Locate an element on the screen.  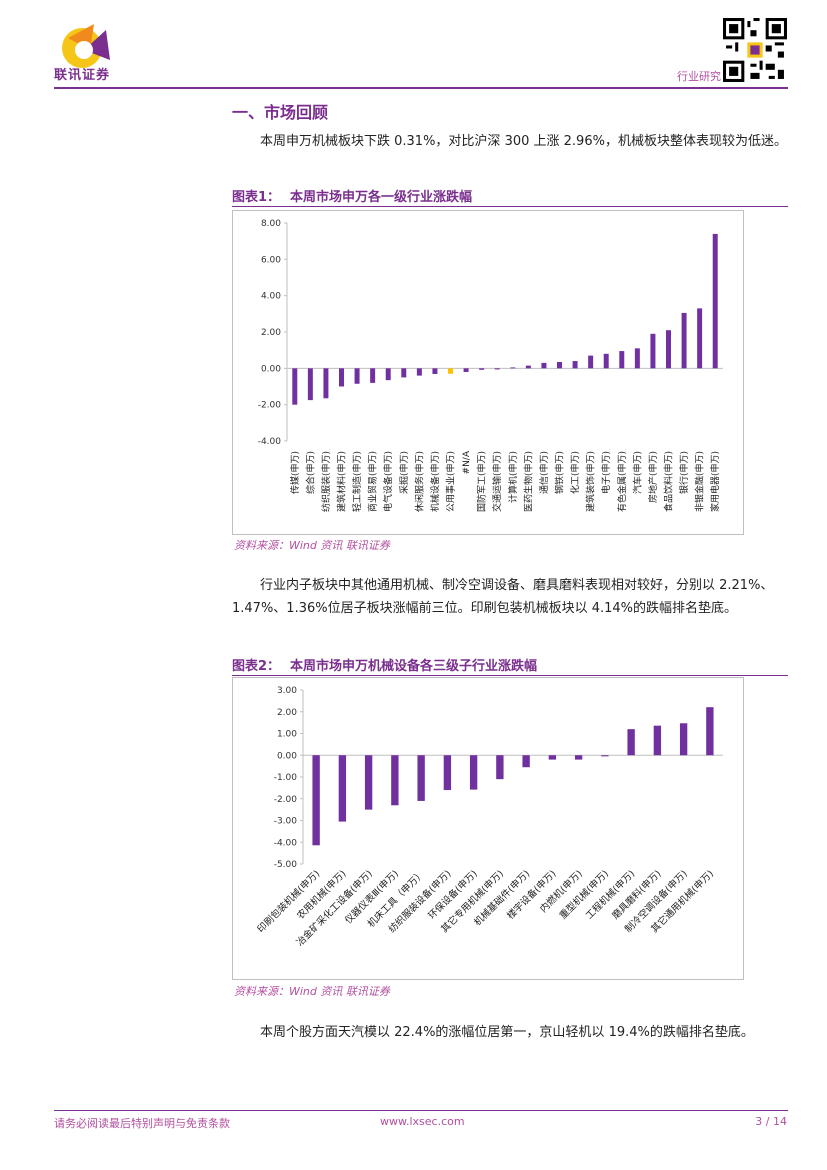
category-label: 纺织服装(申万) is located at coordinates (326, 481).